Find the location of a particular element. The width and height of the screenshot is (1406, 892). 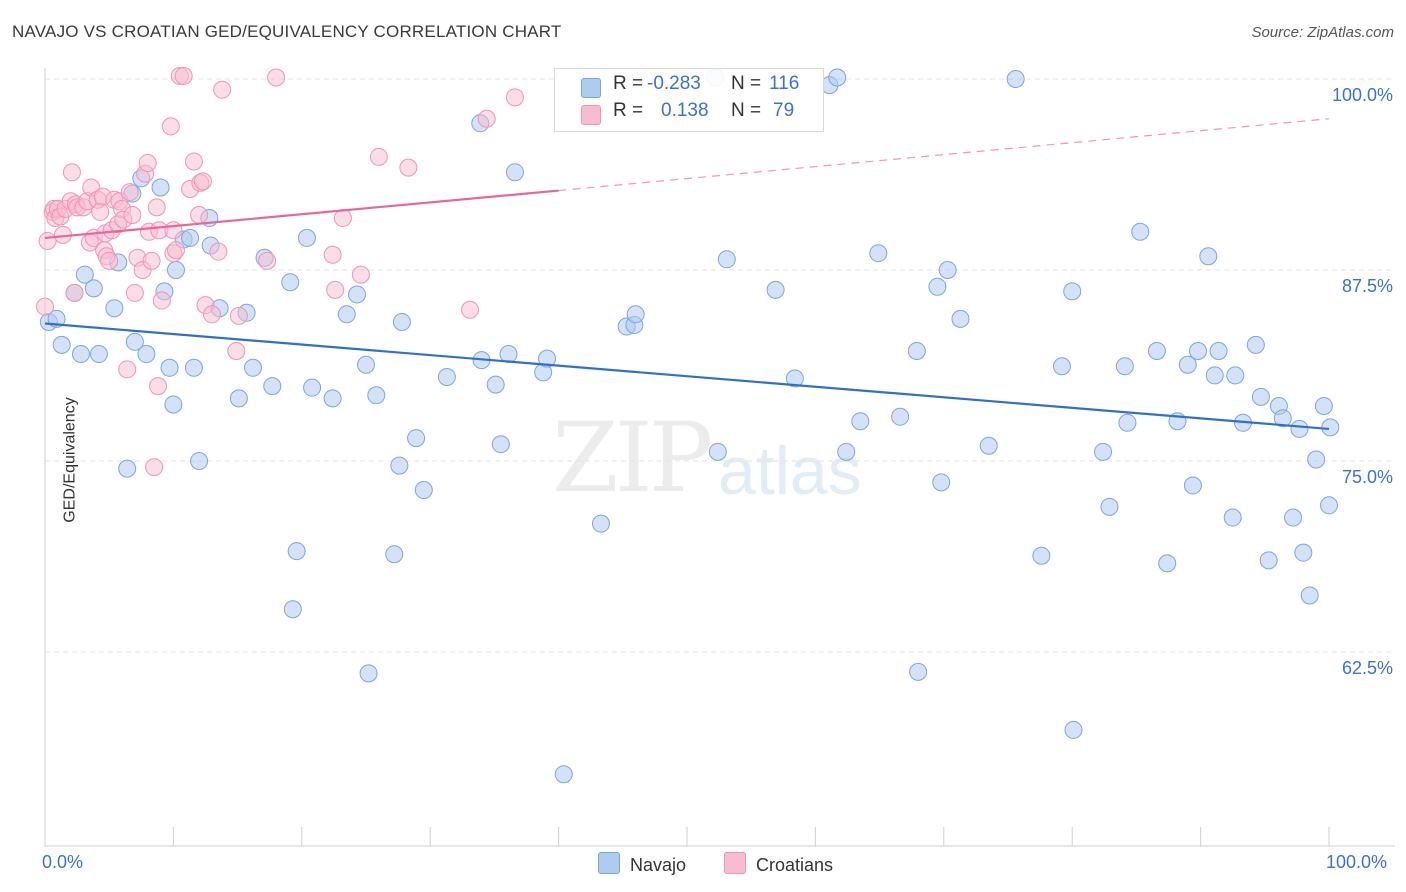

navajo-legend-swatch is located at coordinates (609, 863).